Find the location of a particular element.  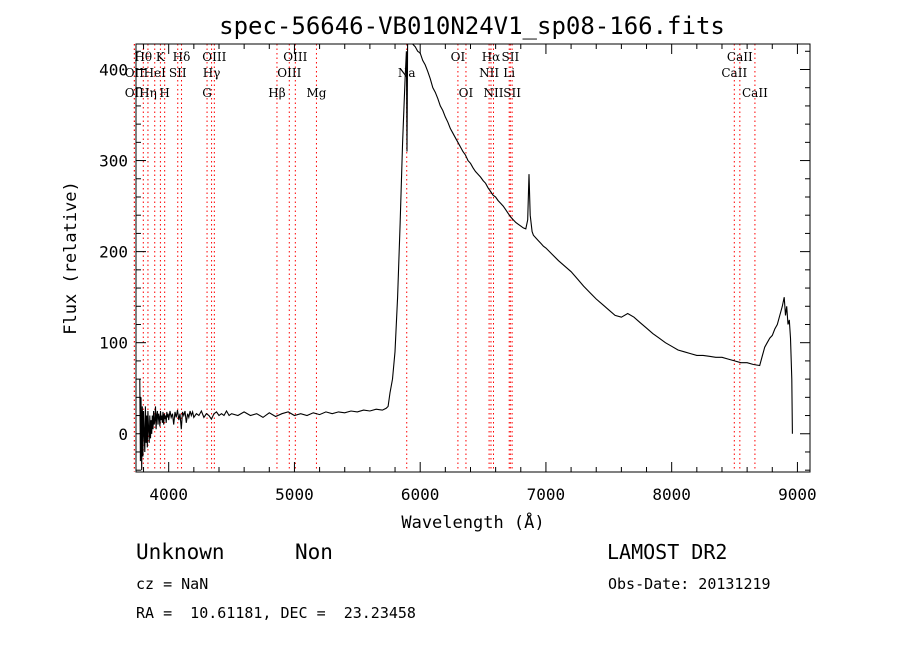

line-label: Hα is located at coordinates (491, 57).